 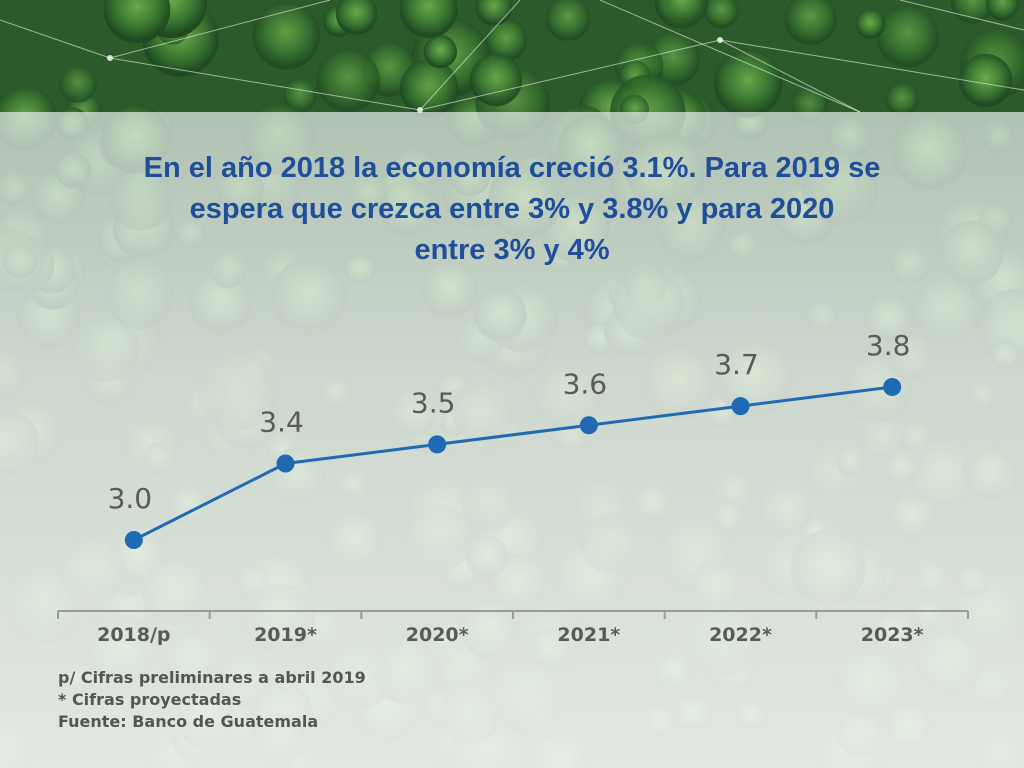 I want to click on data-label: 3.5, so click(x=433, y=402).